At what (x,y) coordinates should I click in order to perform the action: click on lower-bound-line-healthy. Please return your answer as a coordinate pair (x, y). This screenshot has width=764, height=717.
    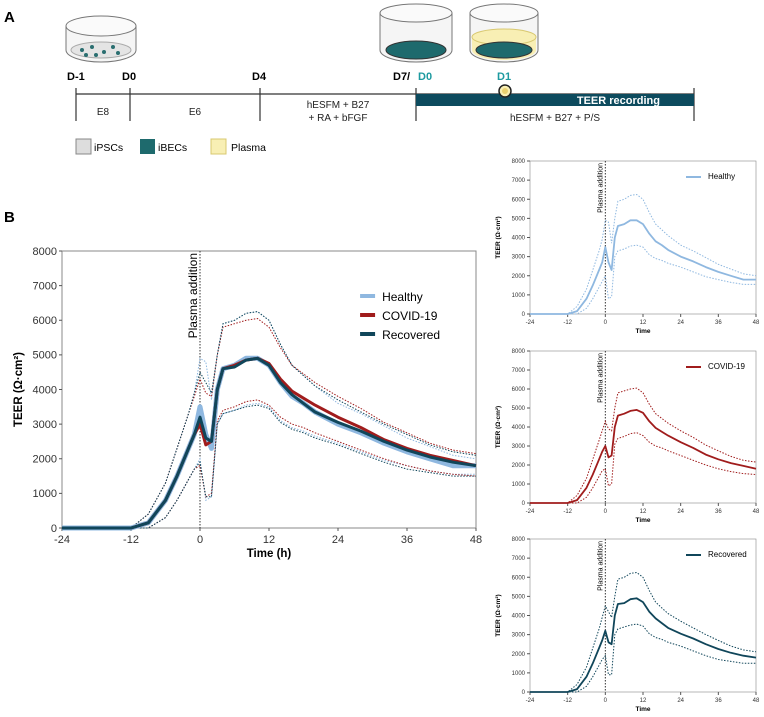
    Looking at the image, I should click on (269, 465).